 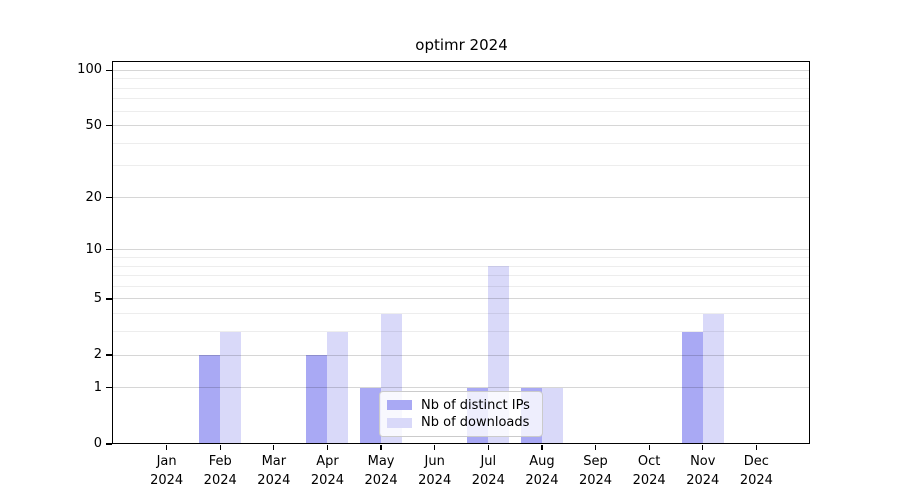 I want to click on y-tick-label: 20, so click(x=93, y=197).